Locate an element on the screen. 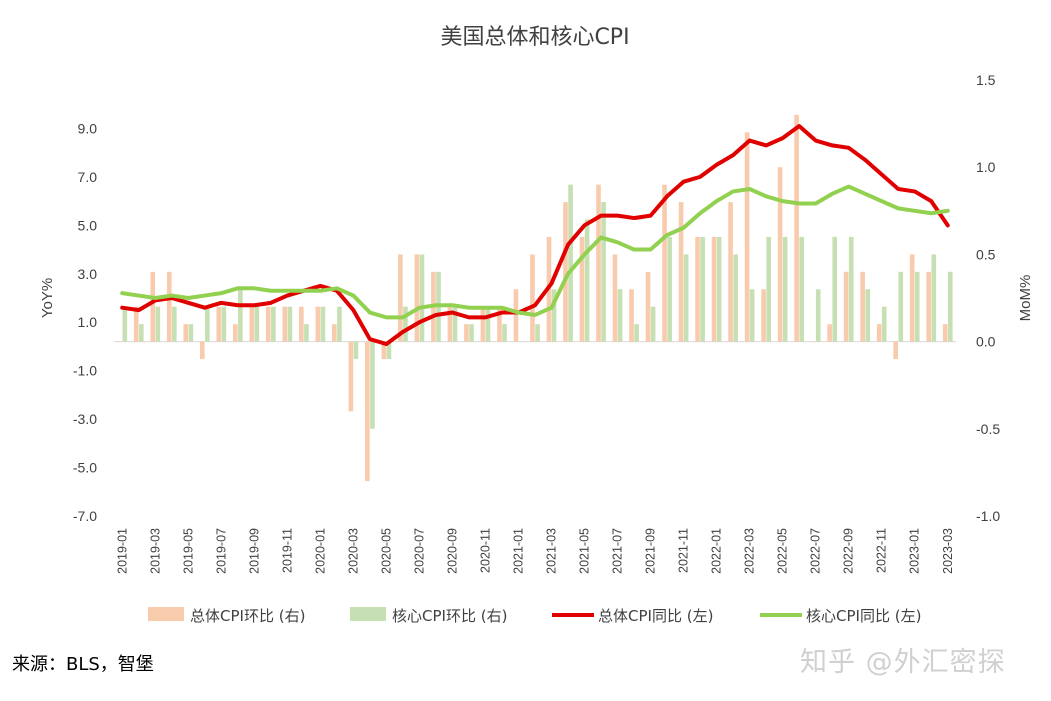 This screenshot has width=1051, height=701. x-tick-label: 2019-09 is located at coordinates (254, 551).